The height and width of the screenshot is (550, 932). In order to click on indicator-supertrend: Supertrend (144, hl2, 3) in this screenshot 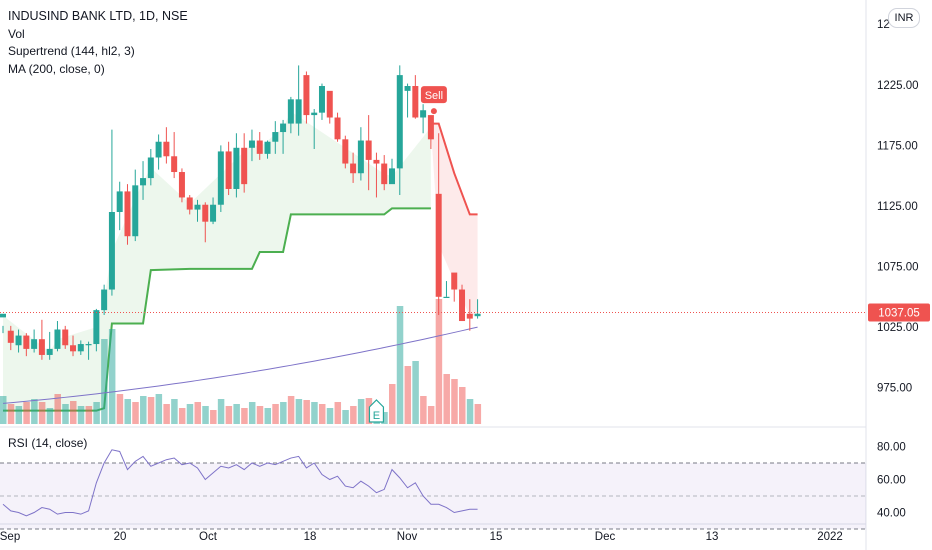, I will do `click(71, 51)`.